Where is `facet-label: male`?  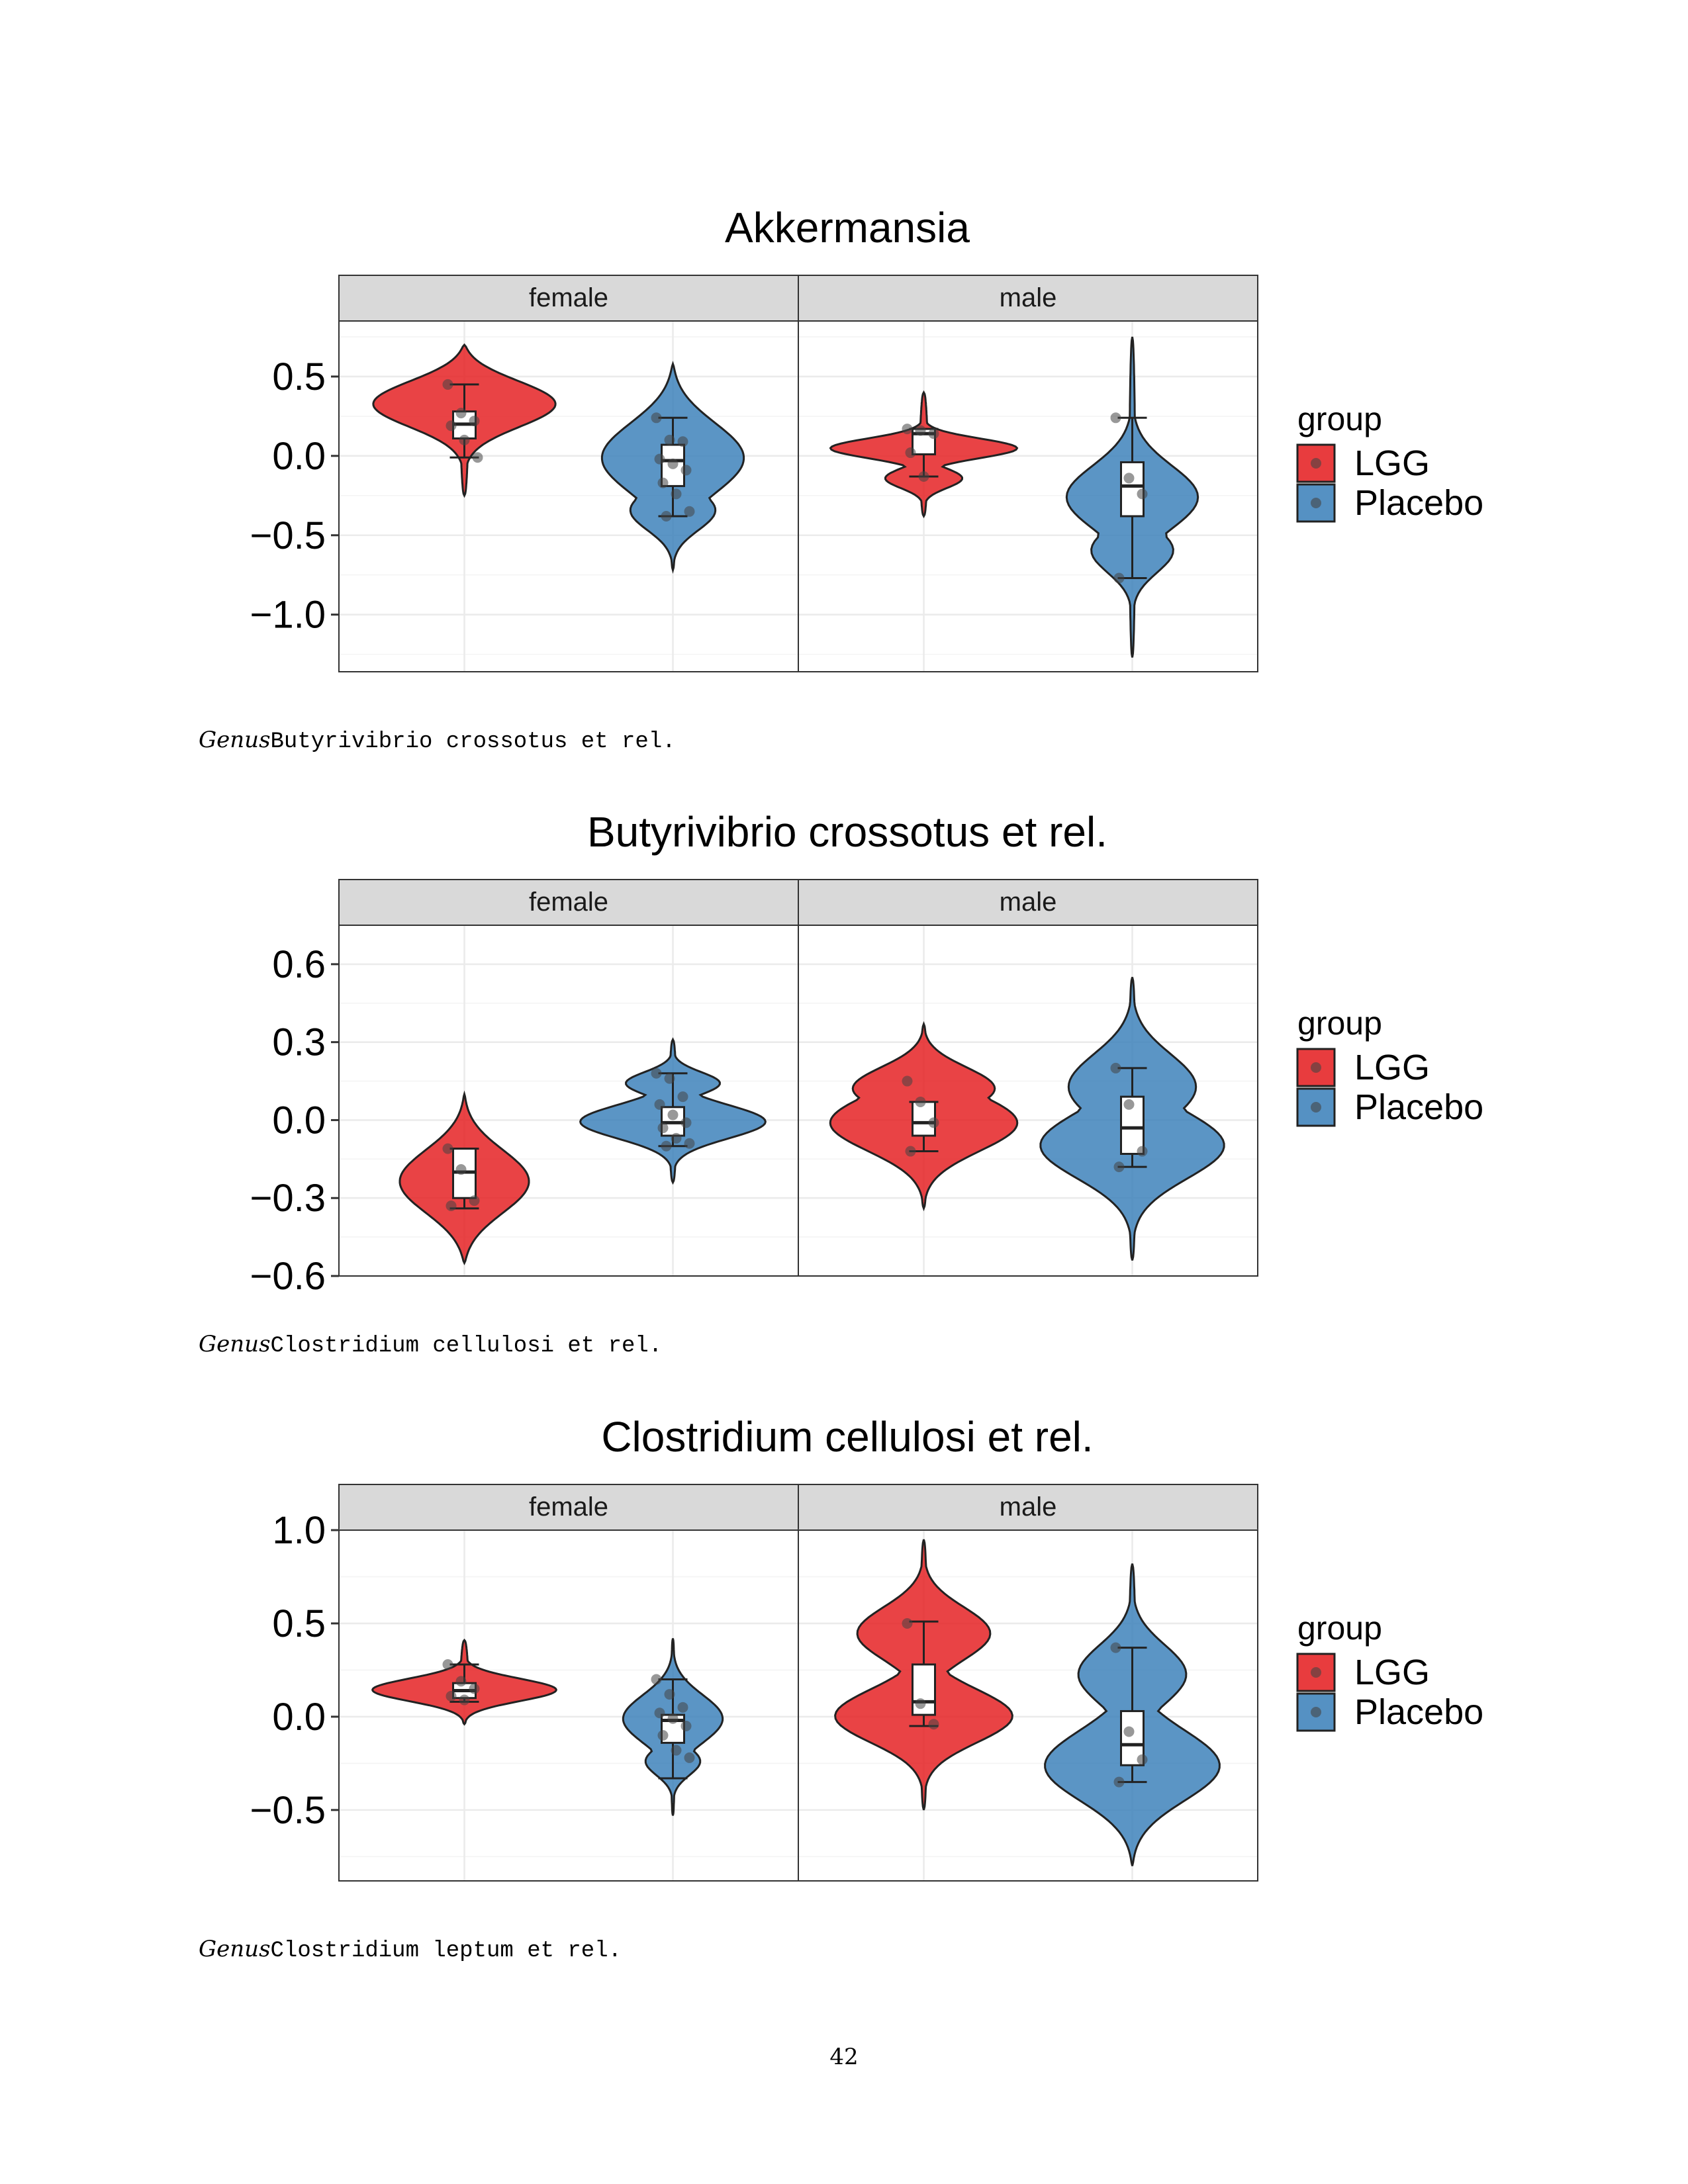
facet-label: male is located at coordinates (1028, 902).